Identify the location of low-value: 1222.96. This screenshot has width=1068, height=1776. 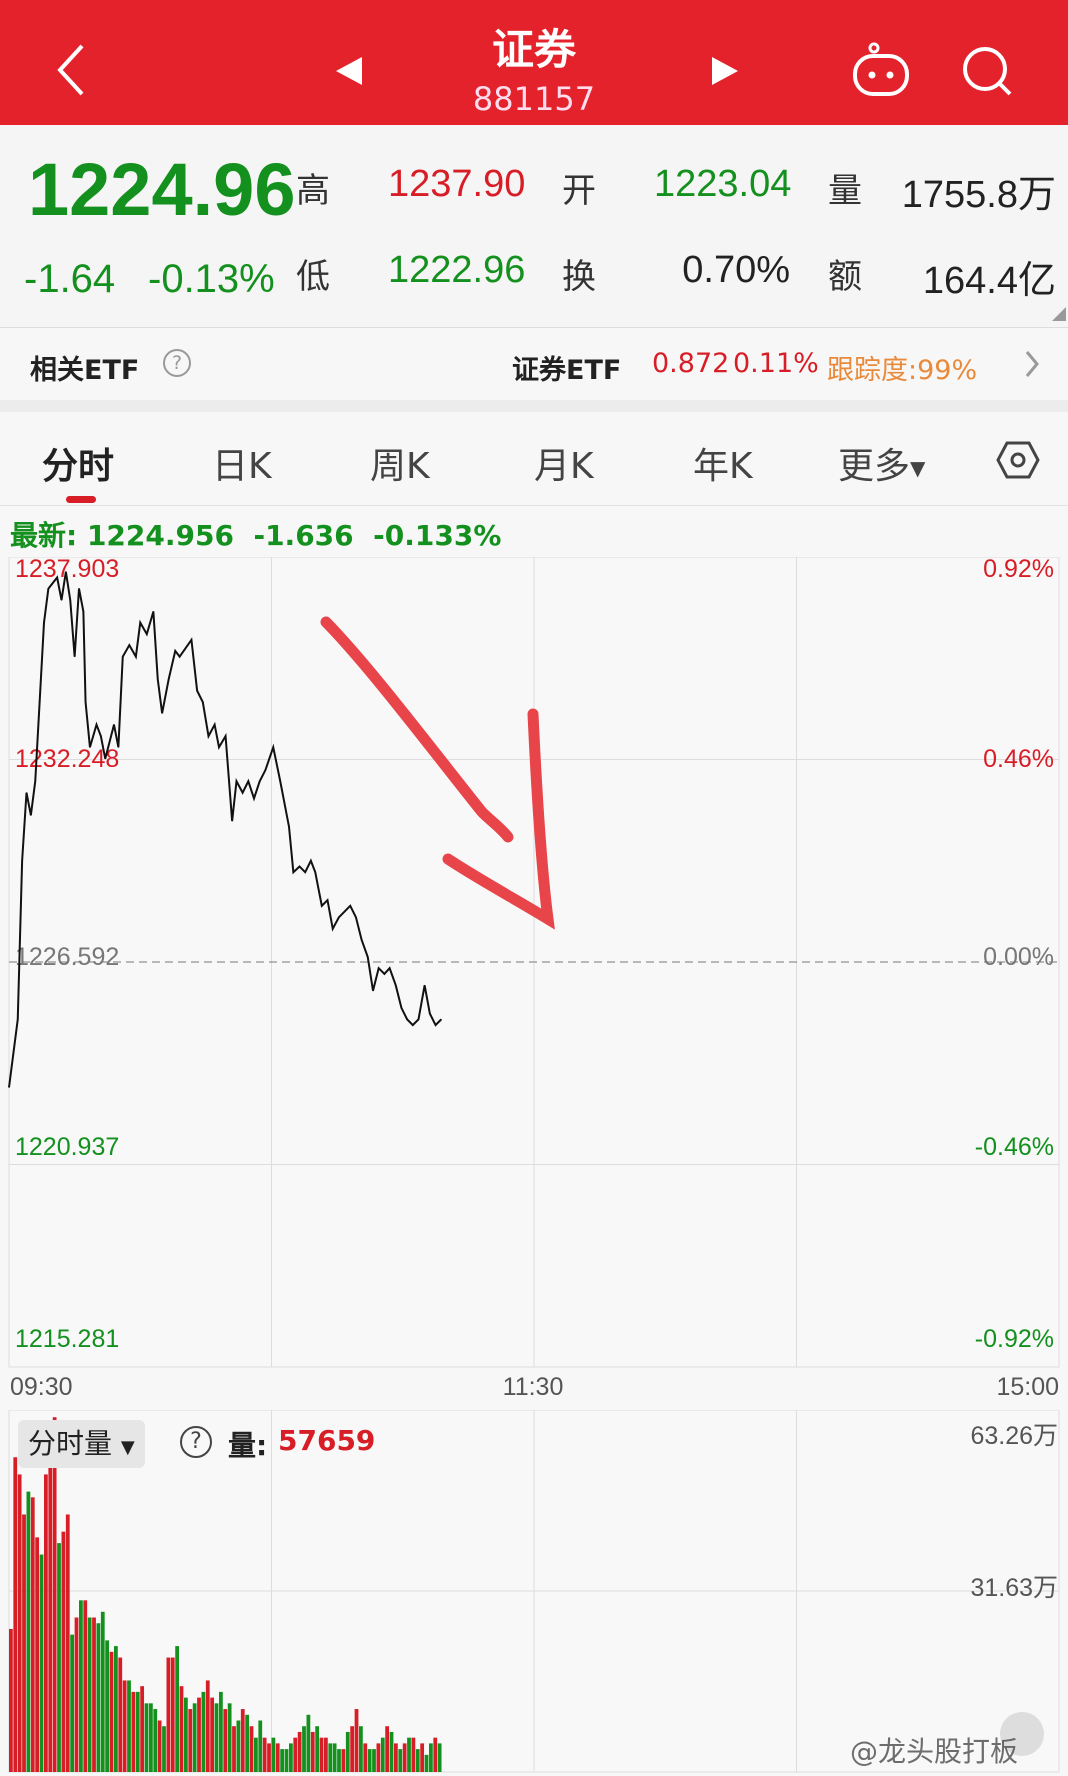
(457, 270).